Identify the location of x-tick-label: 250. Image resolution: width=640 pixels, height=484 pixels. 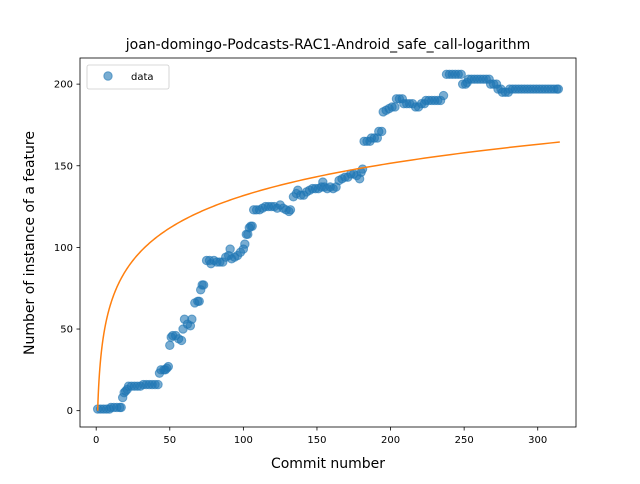
(464, 440).